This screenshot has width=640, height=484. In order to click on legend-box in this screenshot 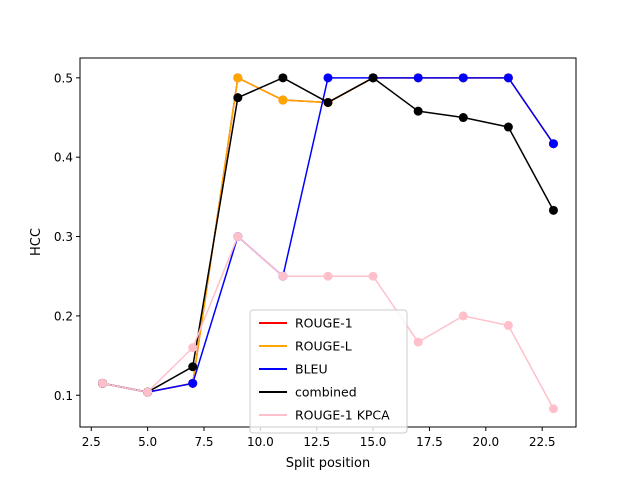, I will do `click(328, 371)`.